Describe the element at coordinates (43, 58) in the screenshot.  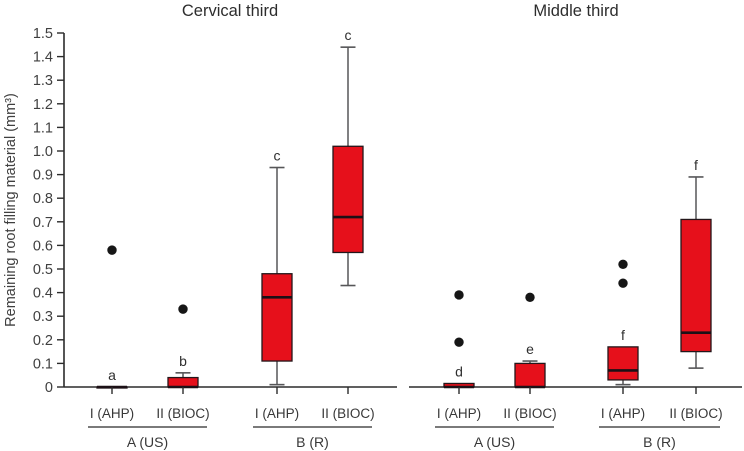
I see `y-tick-label: 1.4` at that location.